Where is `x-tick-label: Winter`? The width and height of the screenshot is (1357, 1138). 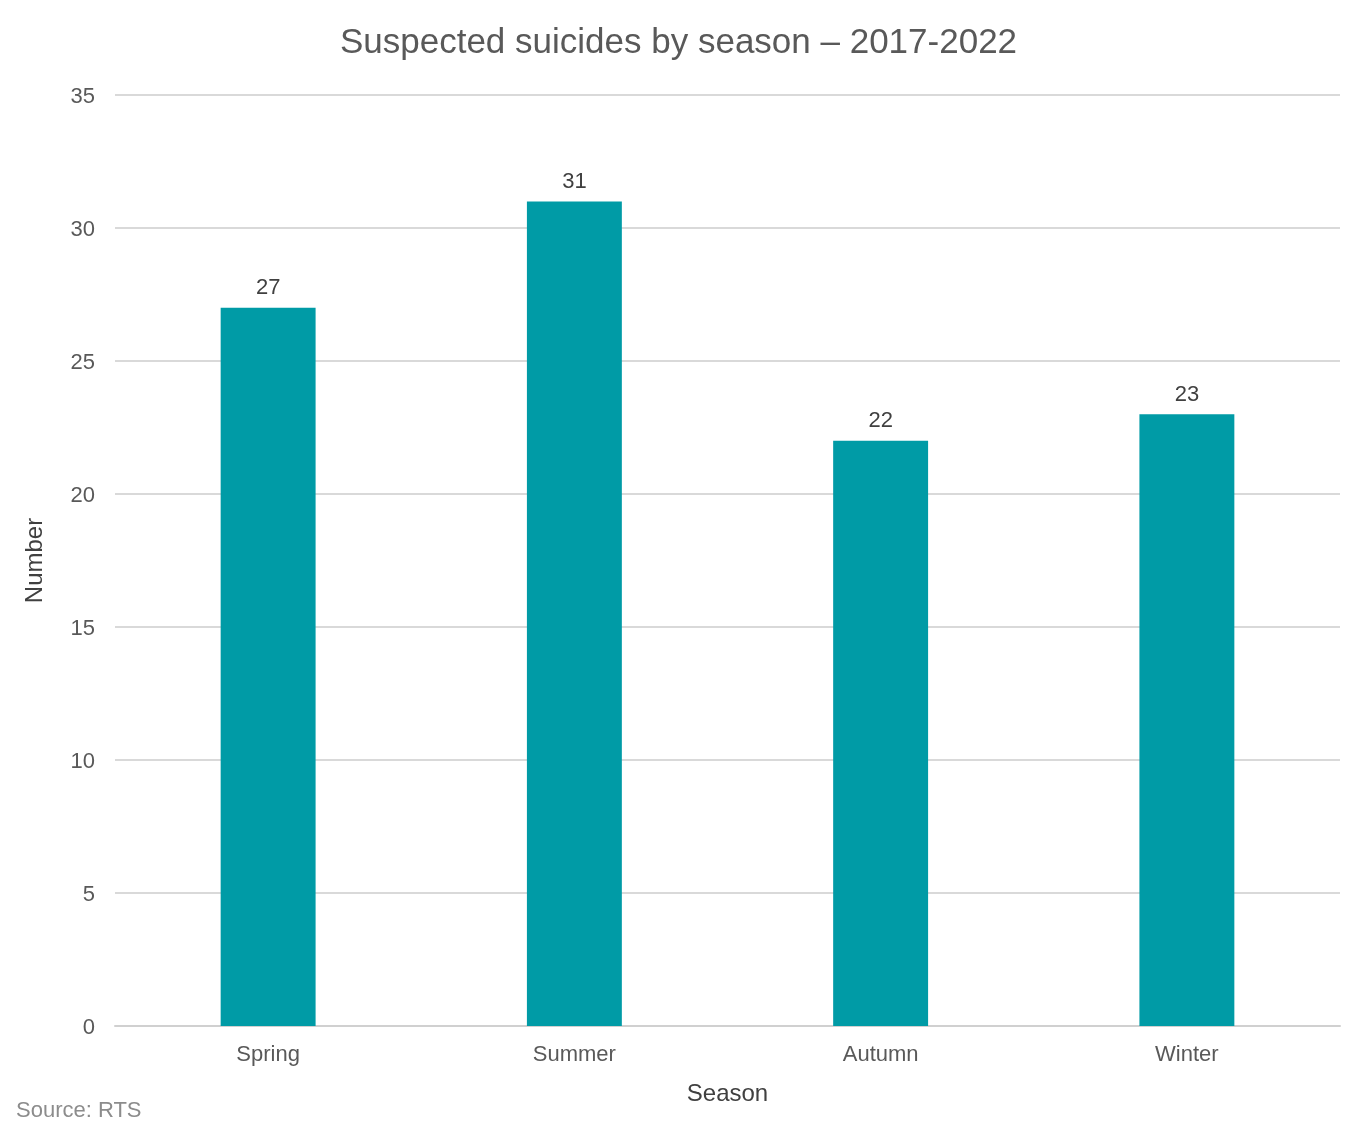
x-tick-label: Winter is located at coordinates (1187, 1053).